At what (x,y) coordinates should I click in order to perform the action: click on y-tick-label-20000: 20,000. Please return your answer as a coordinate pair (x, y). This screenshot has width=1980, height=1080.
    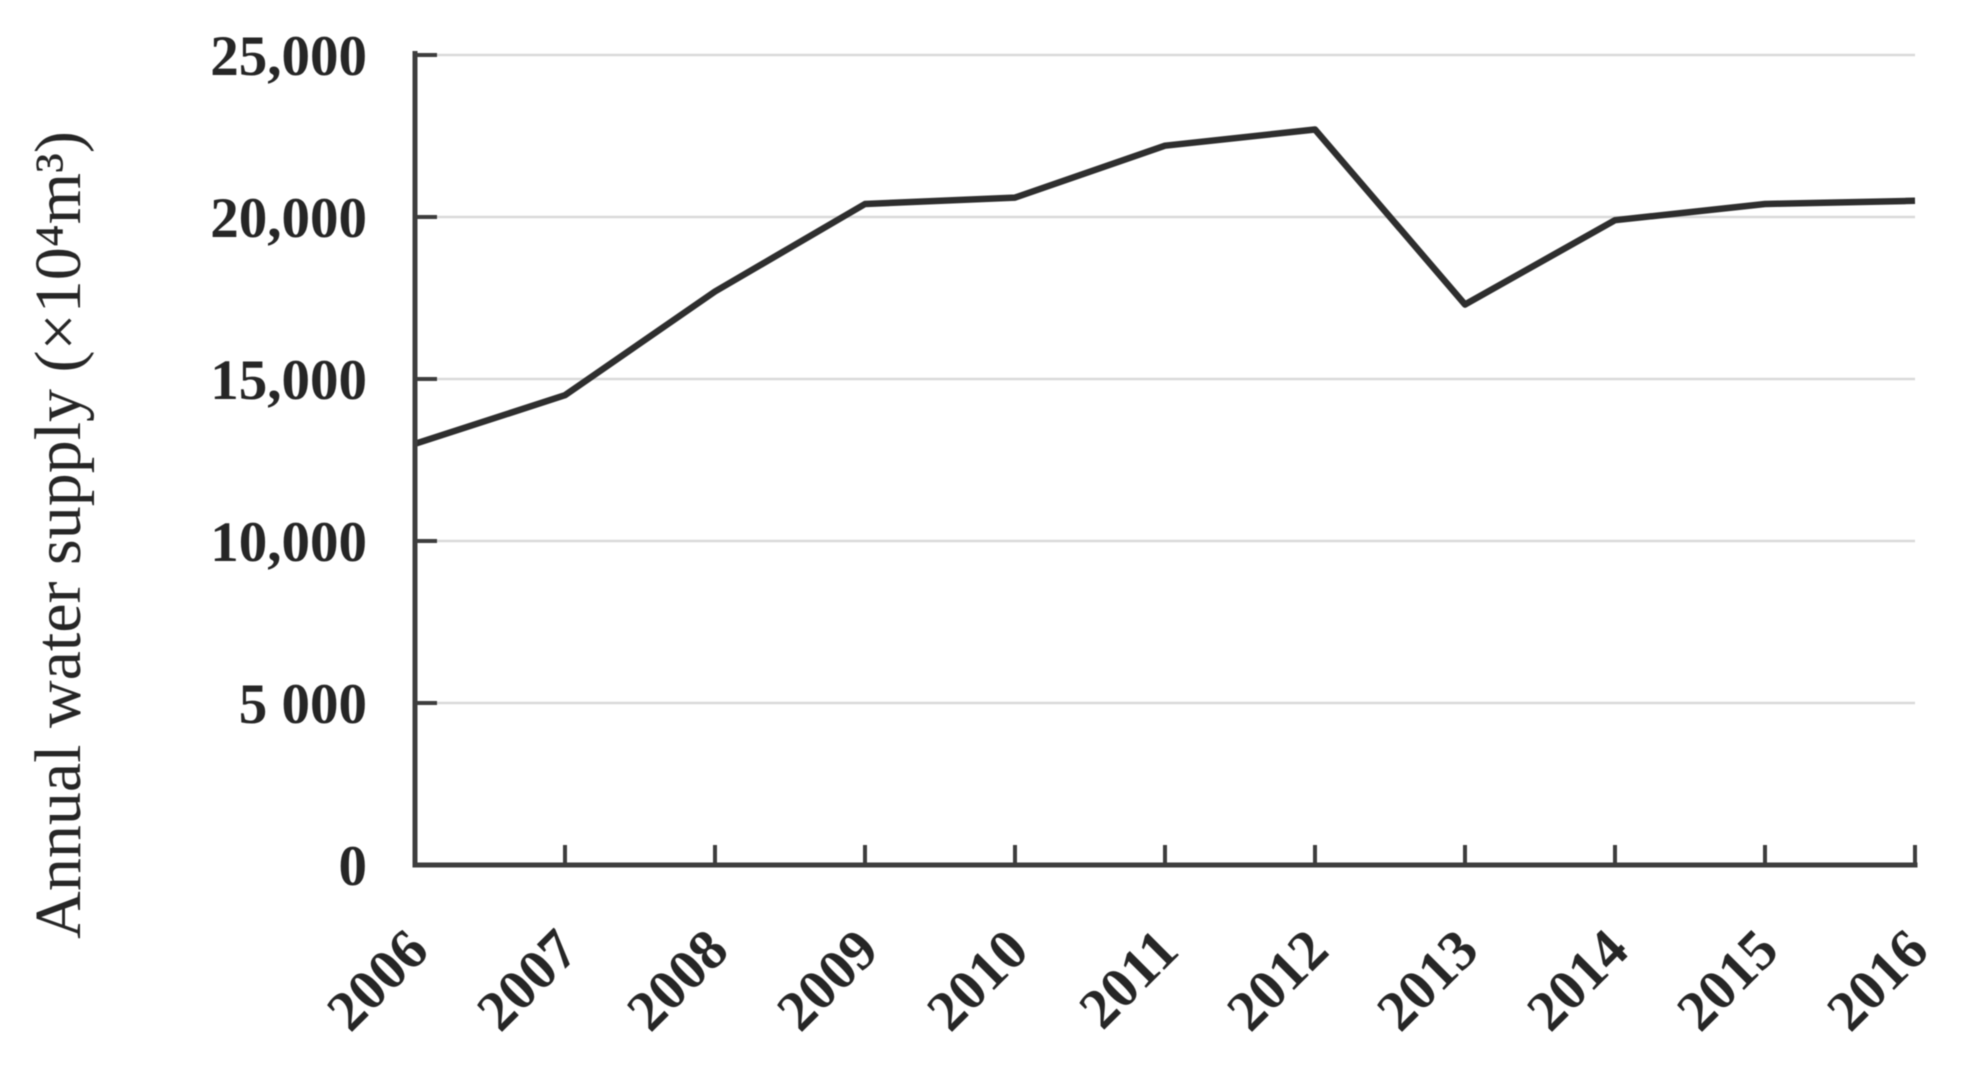
    Looking at the image, I should click on (288, 218).